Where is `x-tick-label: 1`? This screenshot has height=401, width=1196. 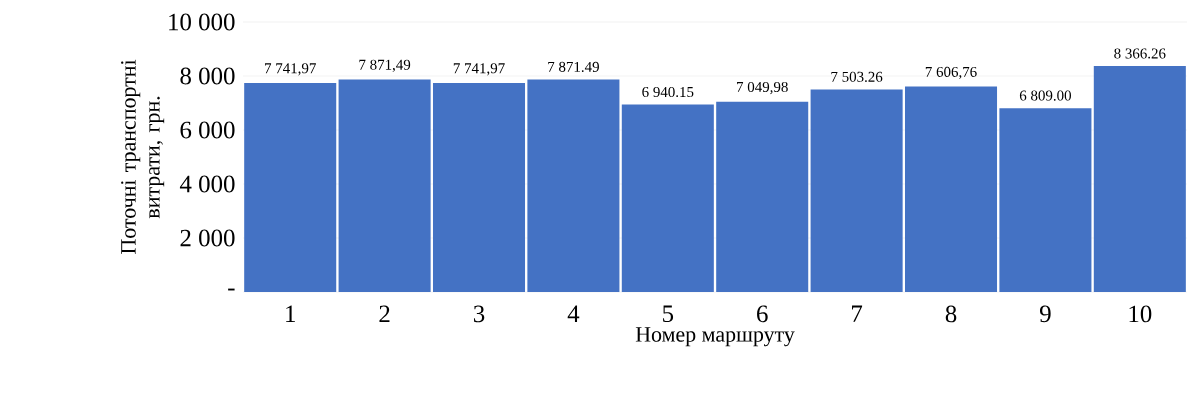 x-tick-label: 1 is located at coordinates (290, 313).